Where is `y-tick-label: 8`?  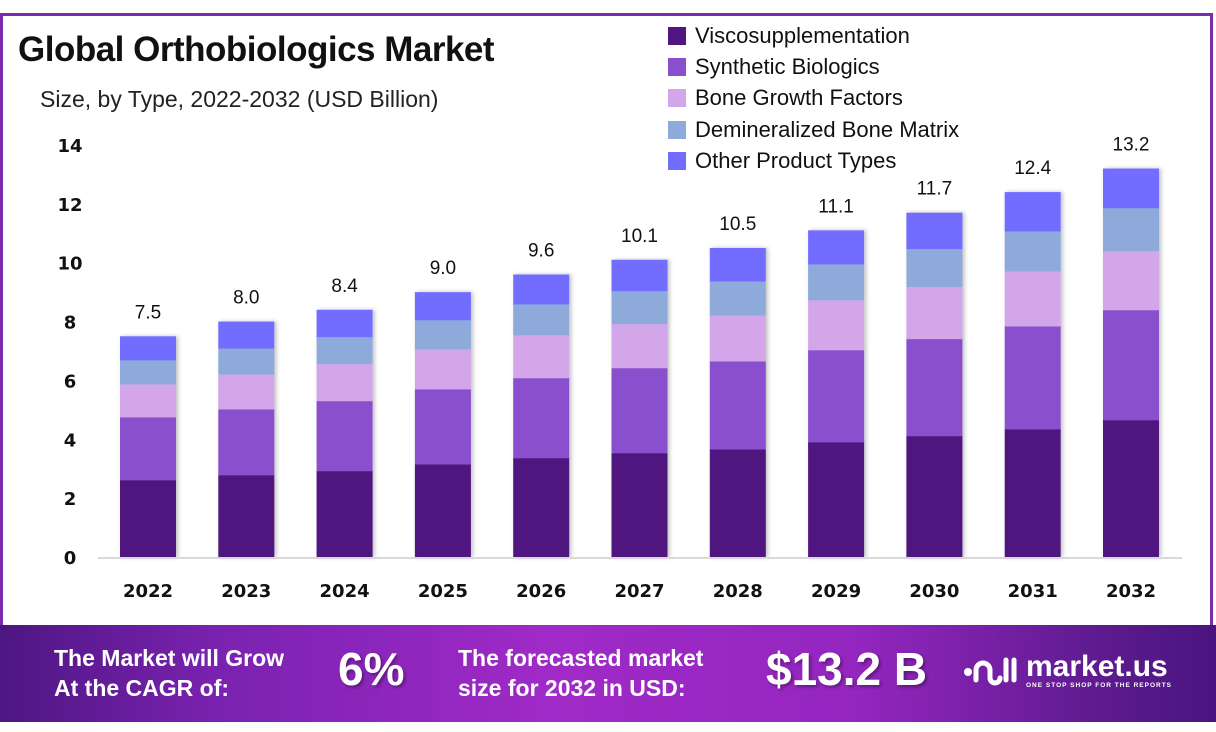
y-tick-label: 8 is located at coordinates (70, 323).